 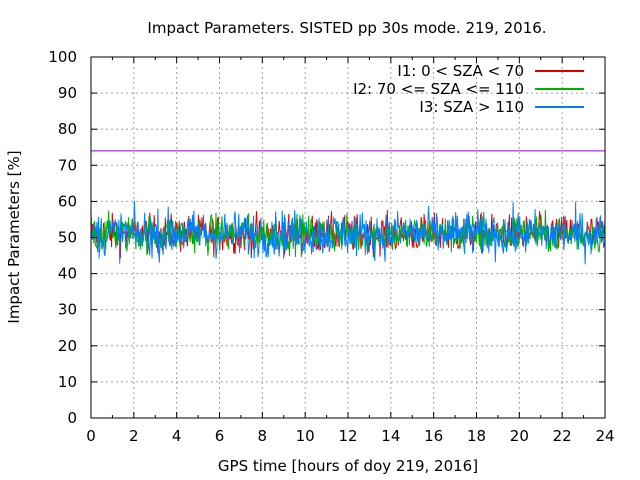 What do you see at coordinates (67, 310) in the screenshot?
I see `y-tick-label: 30` at bounding box center [67, 310].